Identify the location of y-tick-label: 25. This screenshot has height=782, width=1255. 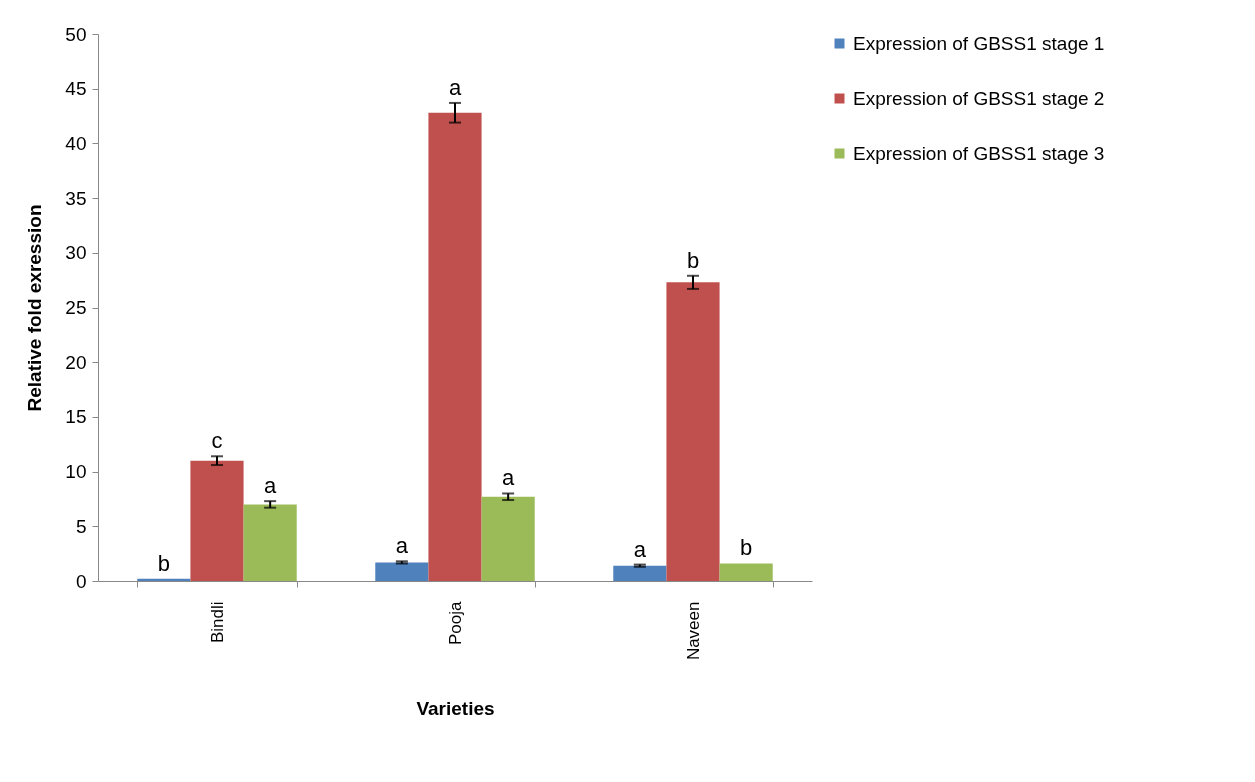
(76, 307).